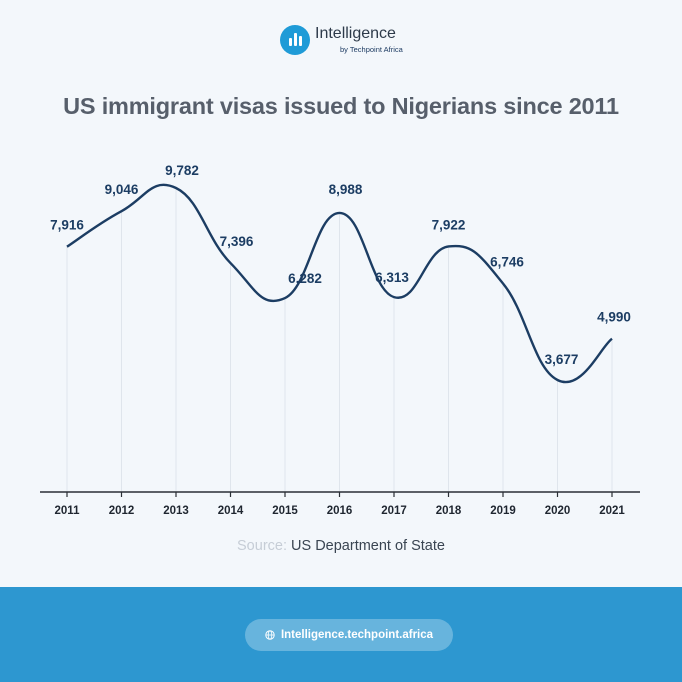 The image size is (682, 682). What do you see at coordinates (612, 511) in the screenshot?
I see `x-tick-label: 2021` at bounding box center [612, 511].